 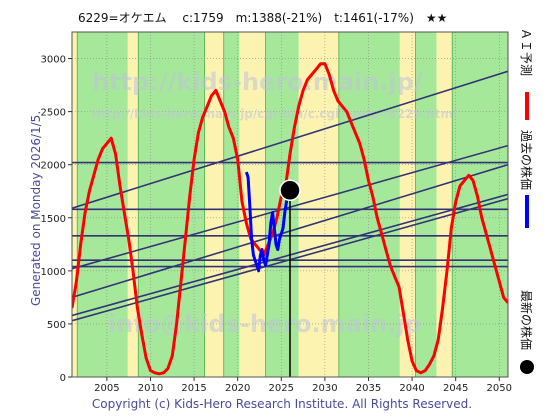 What do you see at coordinates (526, 201) in the screenshot?
I see `legend: ＡＩ予測 過去の株価 最新の株価` at bounding box center [526, 201].